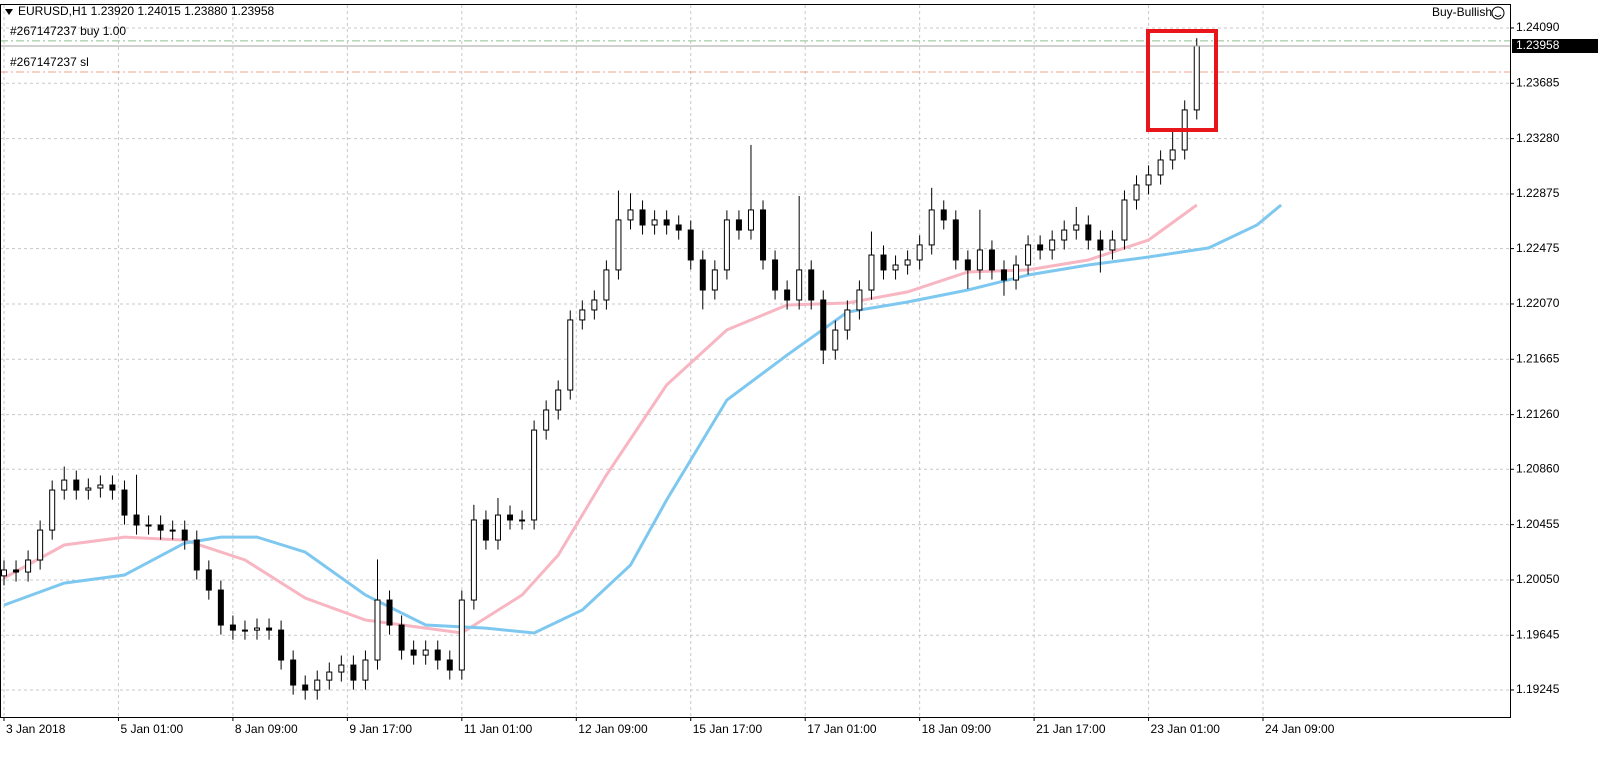 This screenshot has height=757, width=1600. I want to click on smiley-icon, so click(1498, 13).